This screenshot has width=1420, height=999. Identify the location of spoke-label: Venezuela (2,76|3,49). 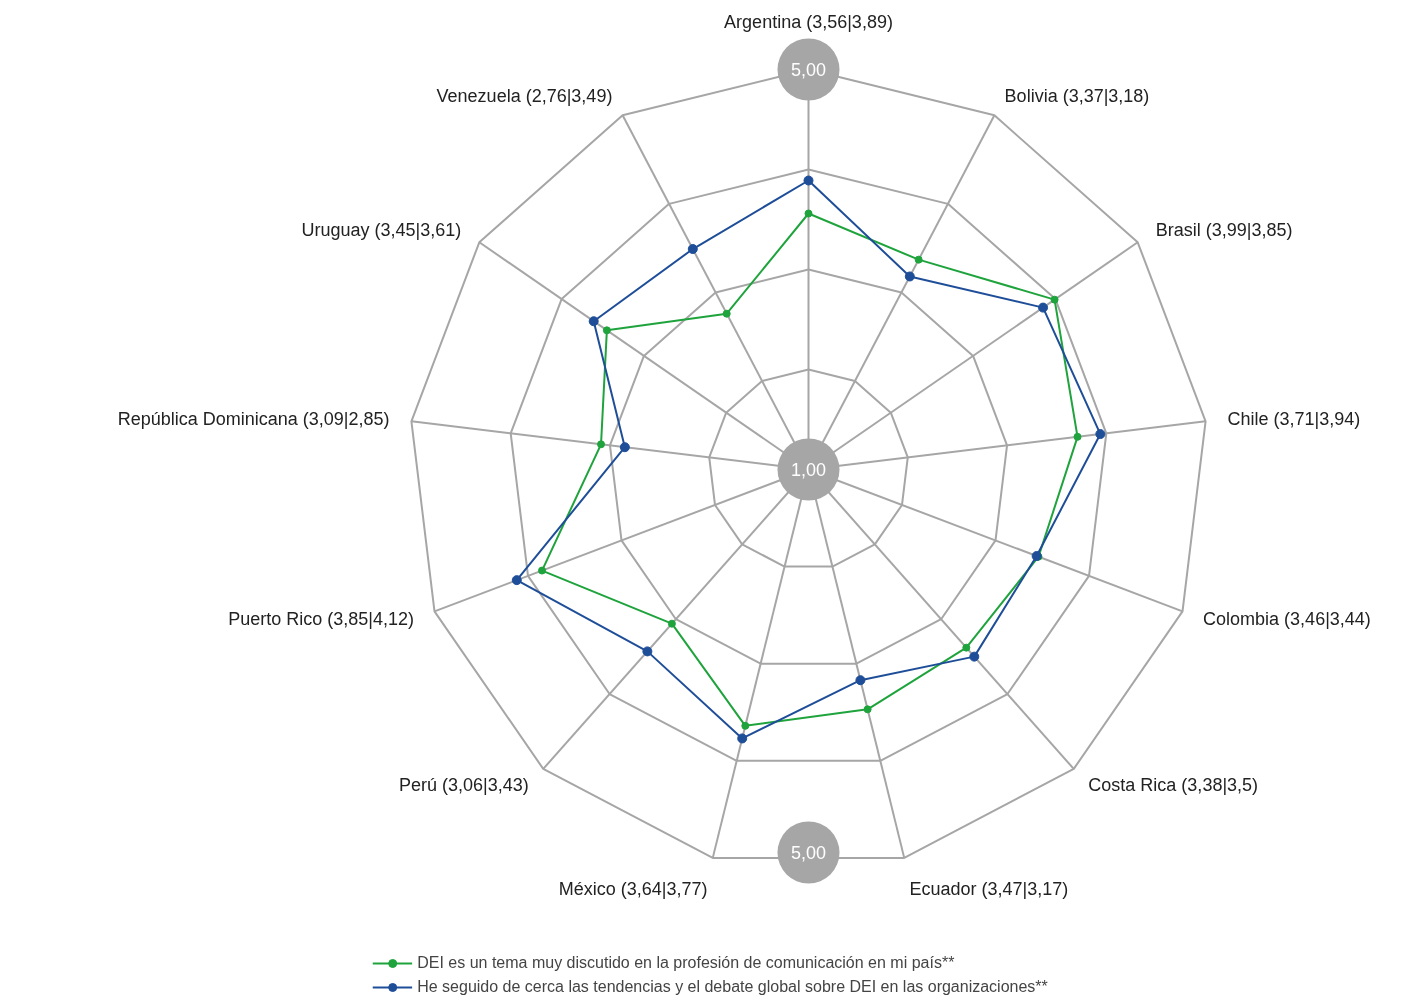
(524, 95).